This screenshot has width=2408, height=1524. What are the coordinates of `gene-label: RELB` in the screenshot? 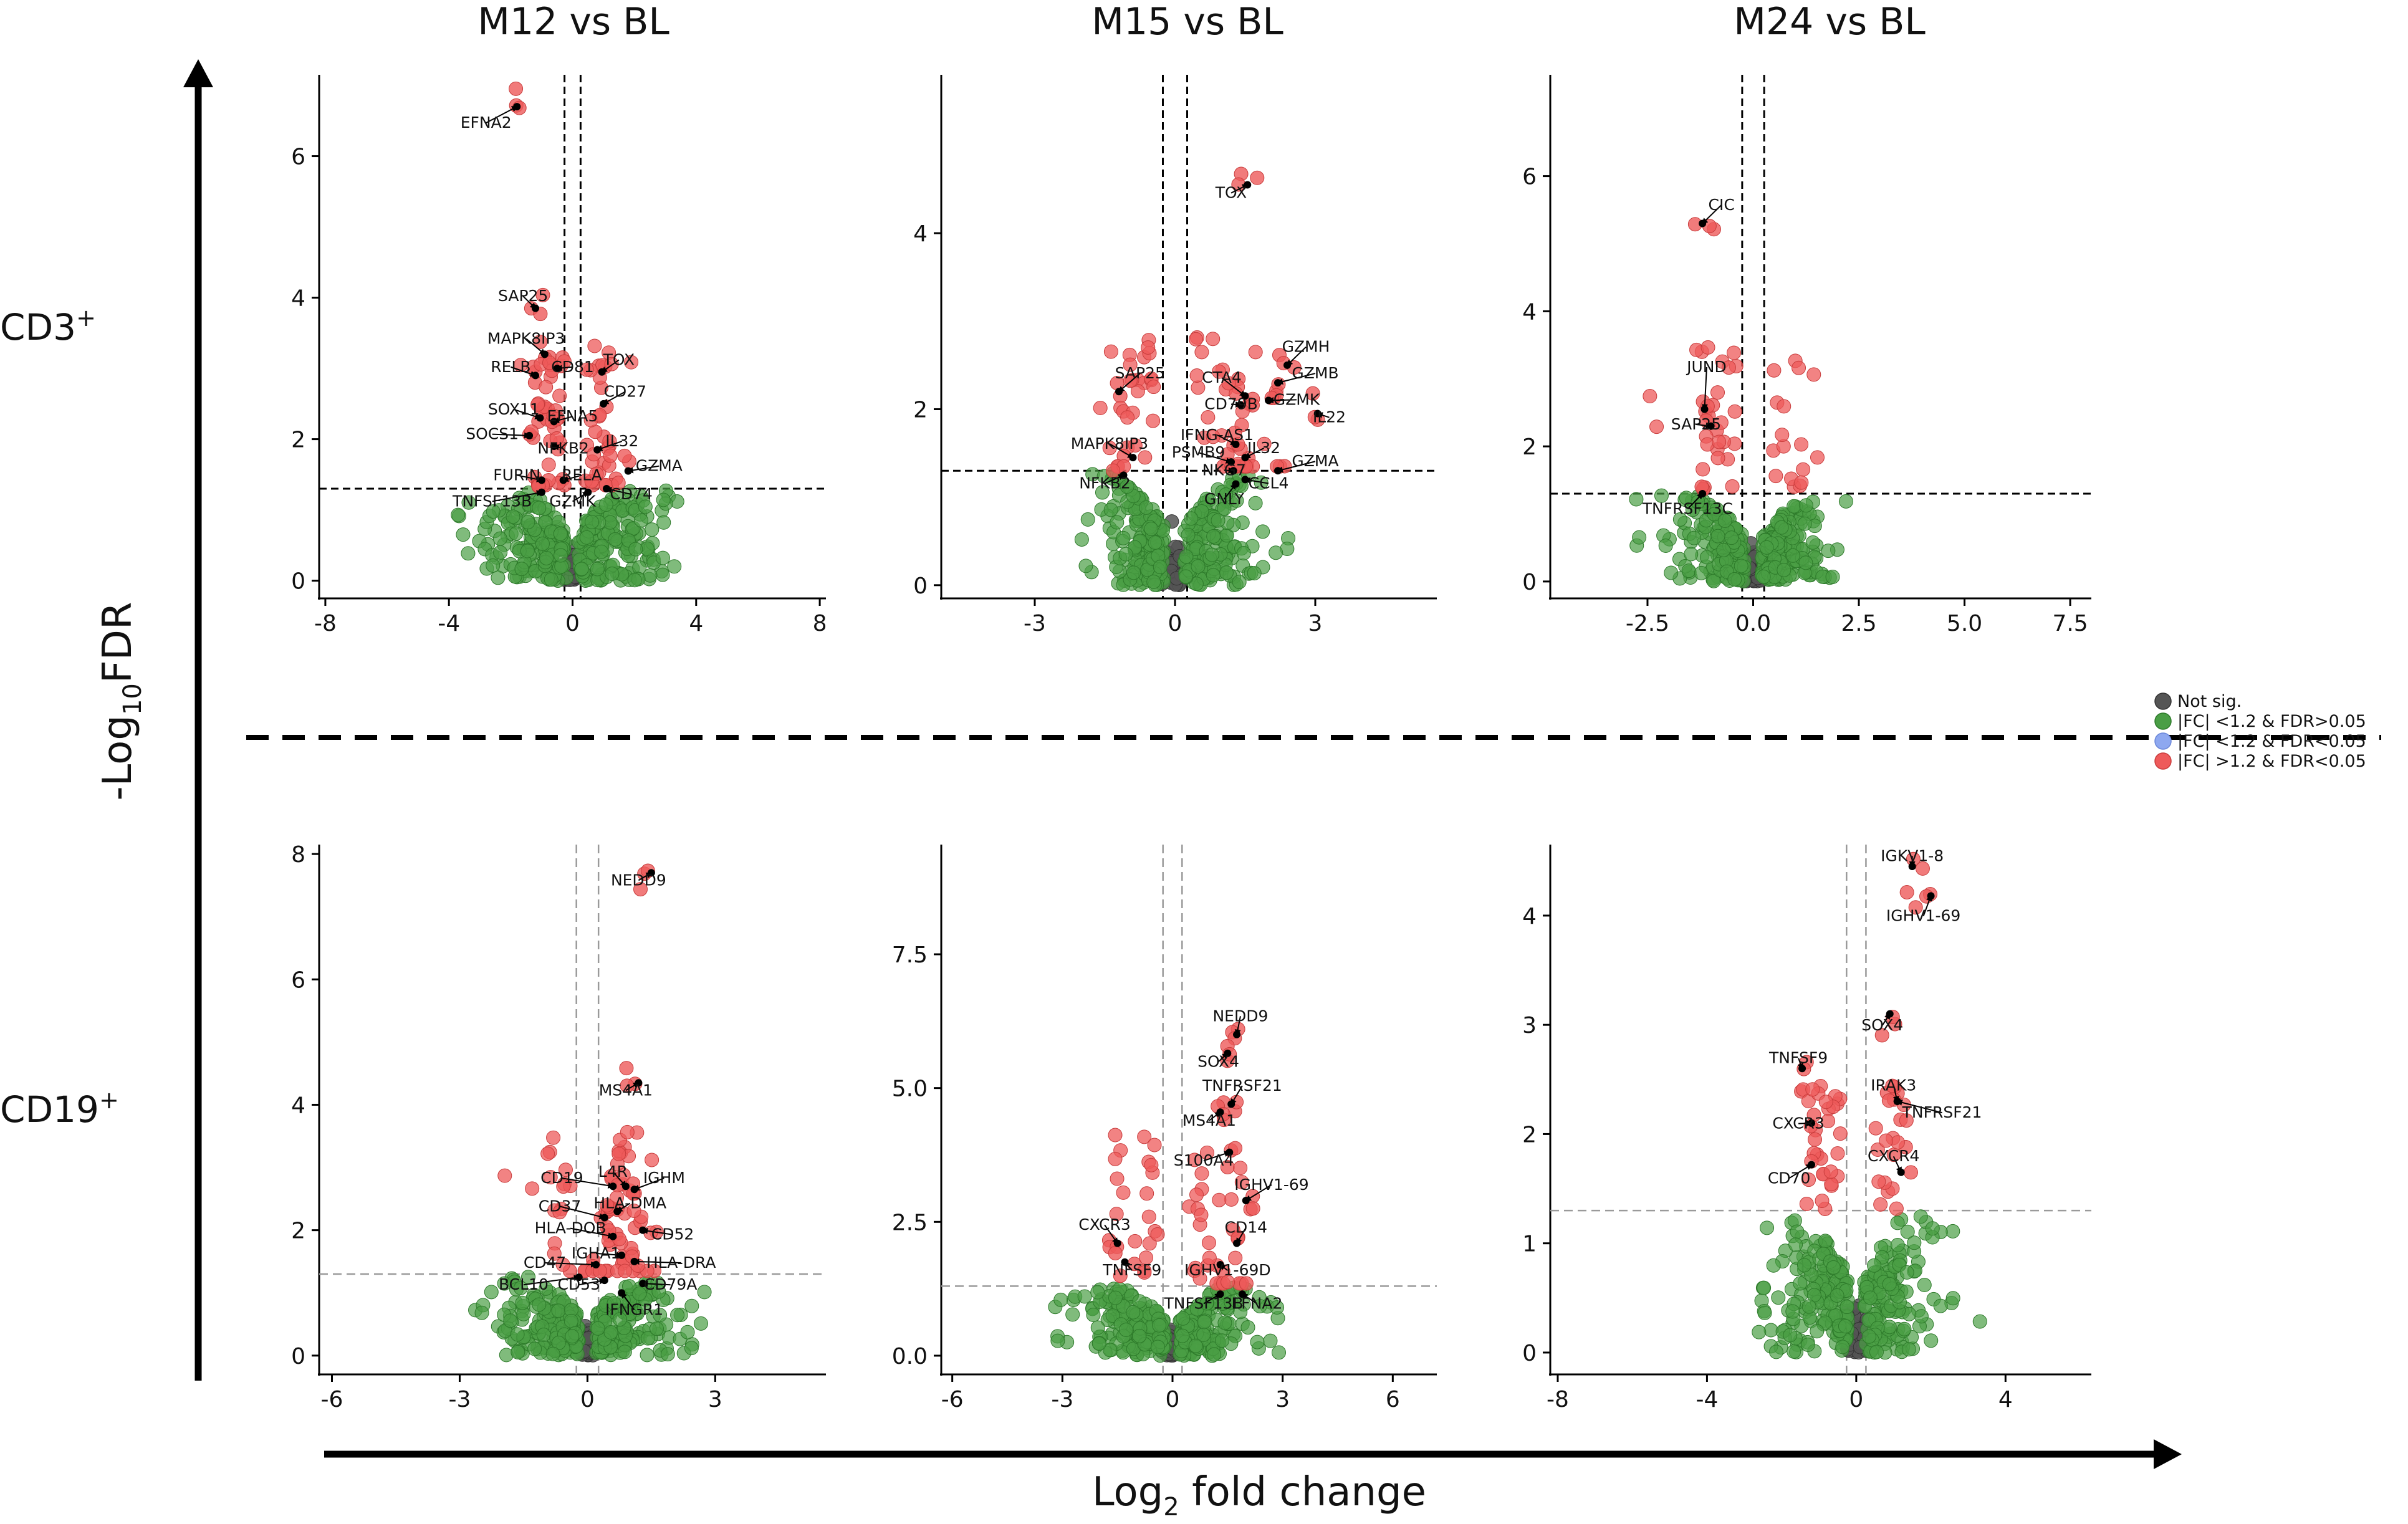 It's located at (510, 367).